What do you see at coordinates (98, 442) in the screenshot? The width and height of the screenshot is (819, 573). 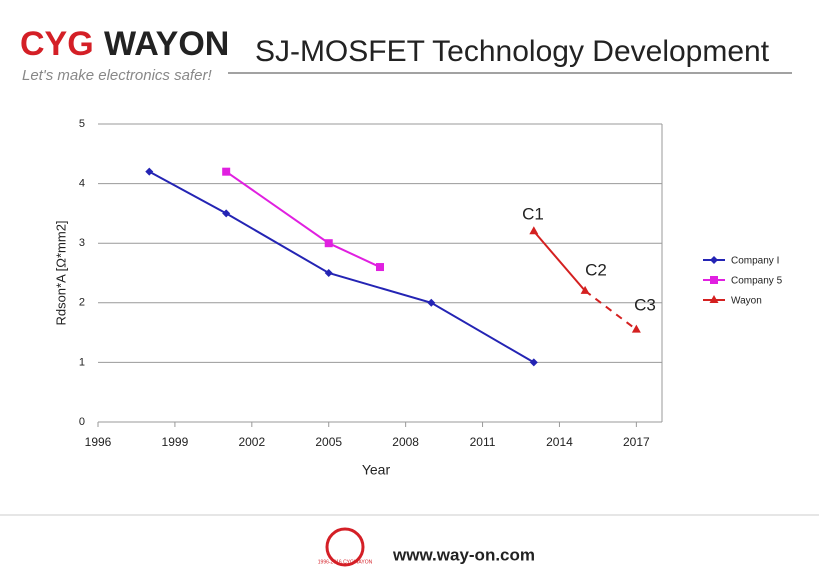 I see `x-tick-label: 1996` at bounding box center [98, 442].